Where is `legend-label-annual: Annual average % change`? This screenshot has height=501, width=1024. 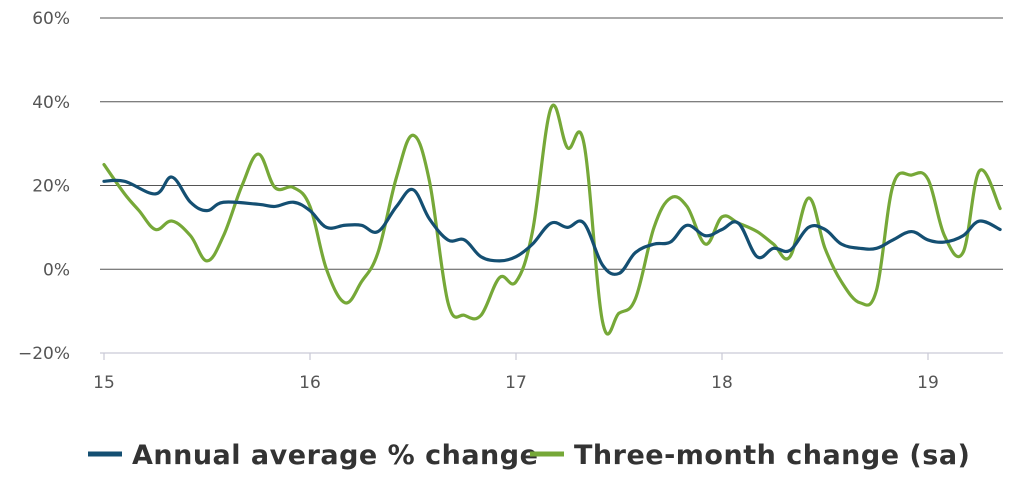
legend-label-annual: Annual average % change is located at coordinates (335, 455).